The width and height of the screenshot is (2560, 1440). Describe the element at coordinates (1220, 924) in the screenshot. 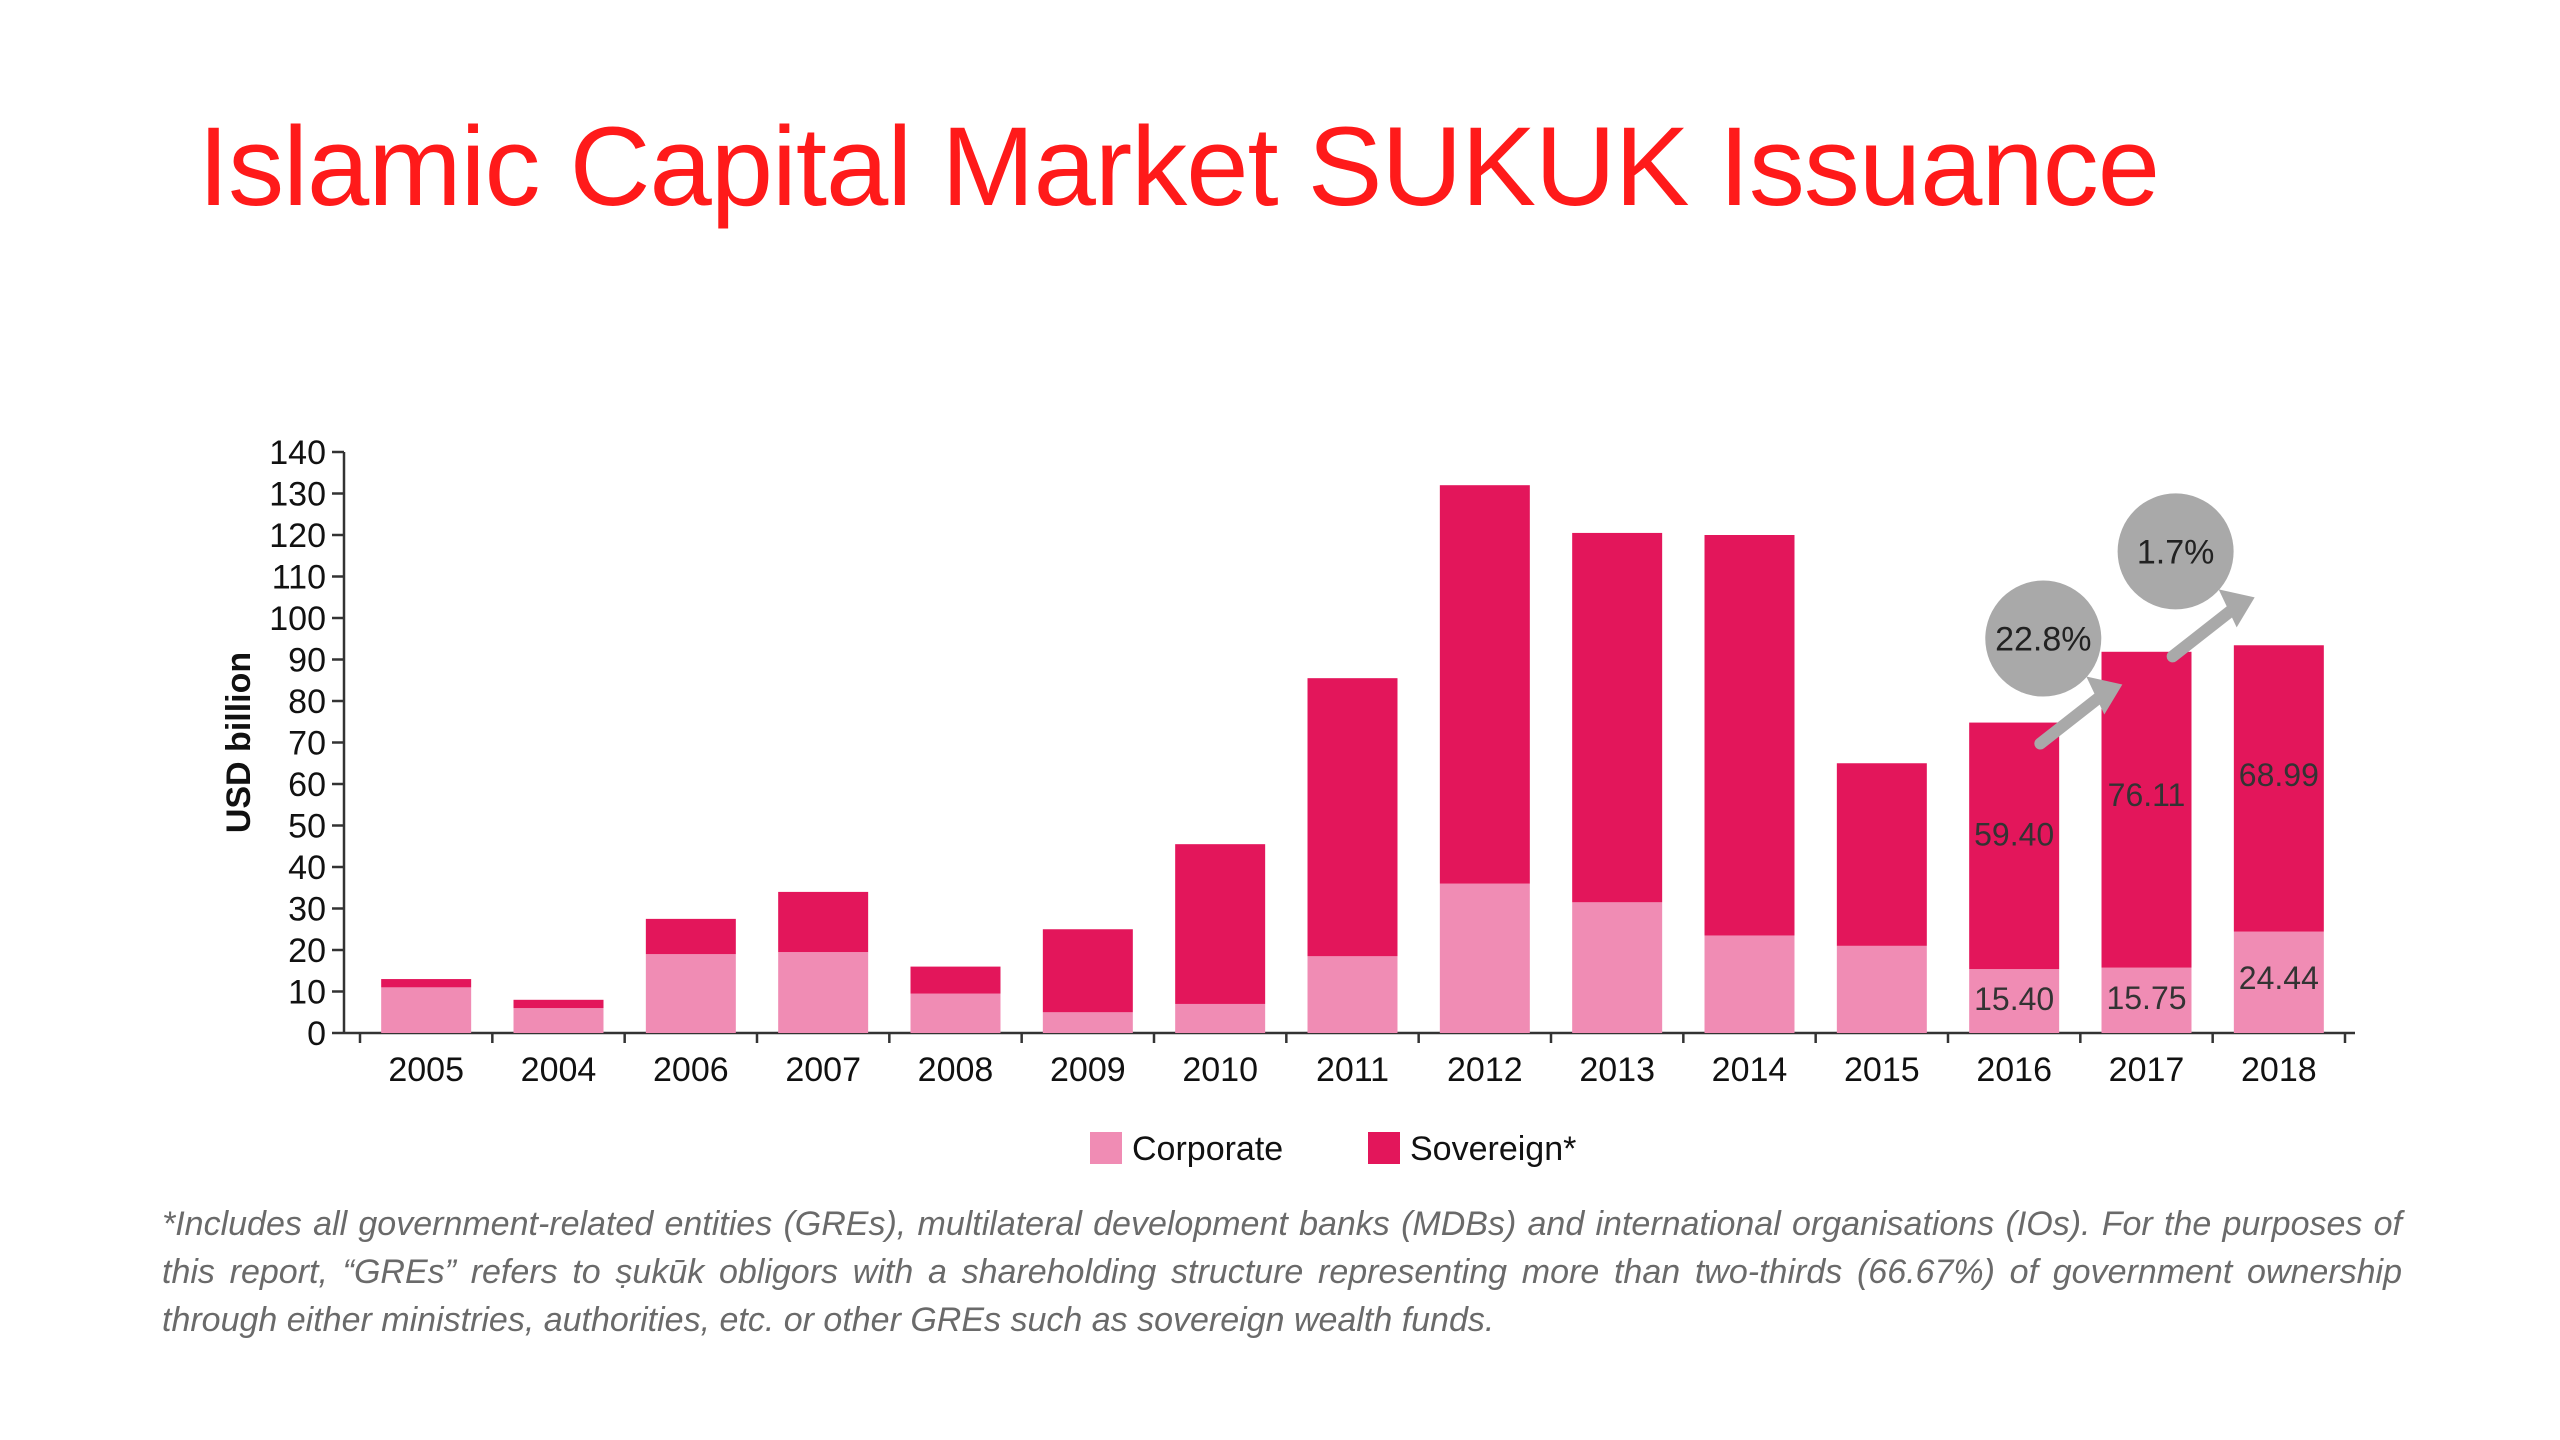

I see `bar-sovereign-2010` at that location.